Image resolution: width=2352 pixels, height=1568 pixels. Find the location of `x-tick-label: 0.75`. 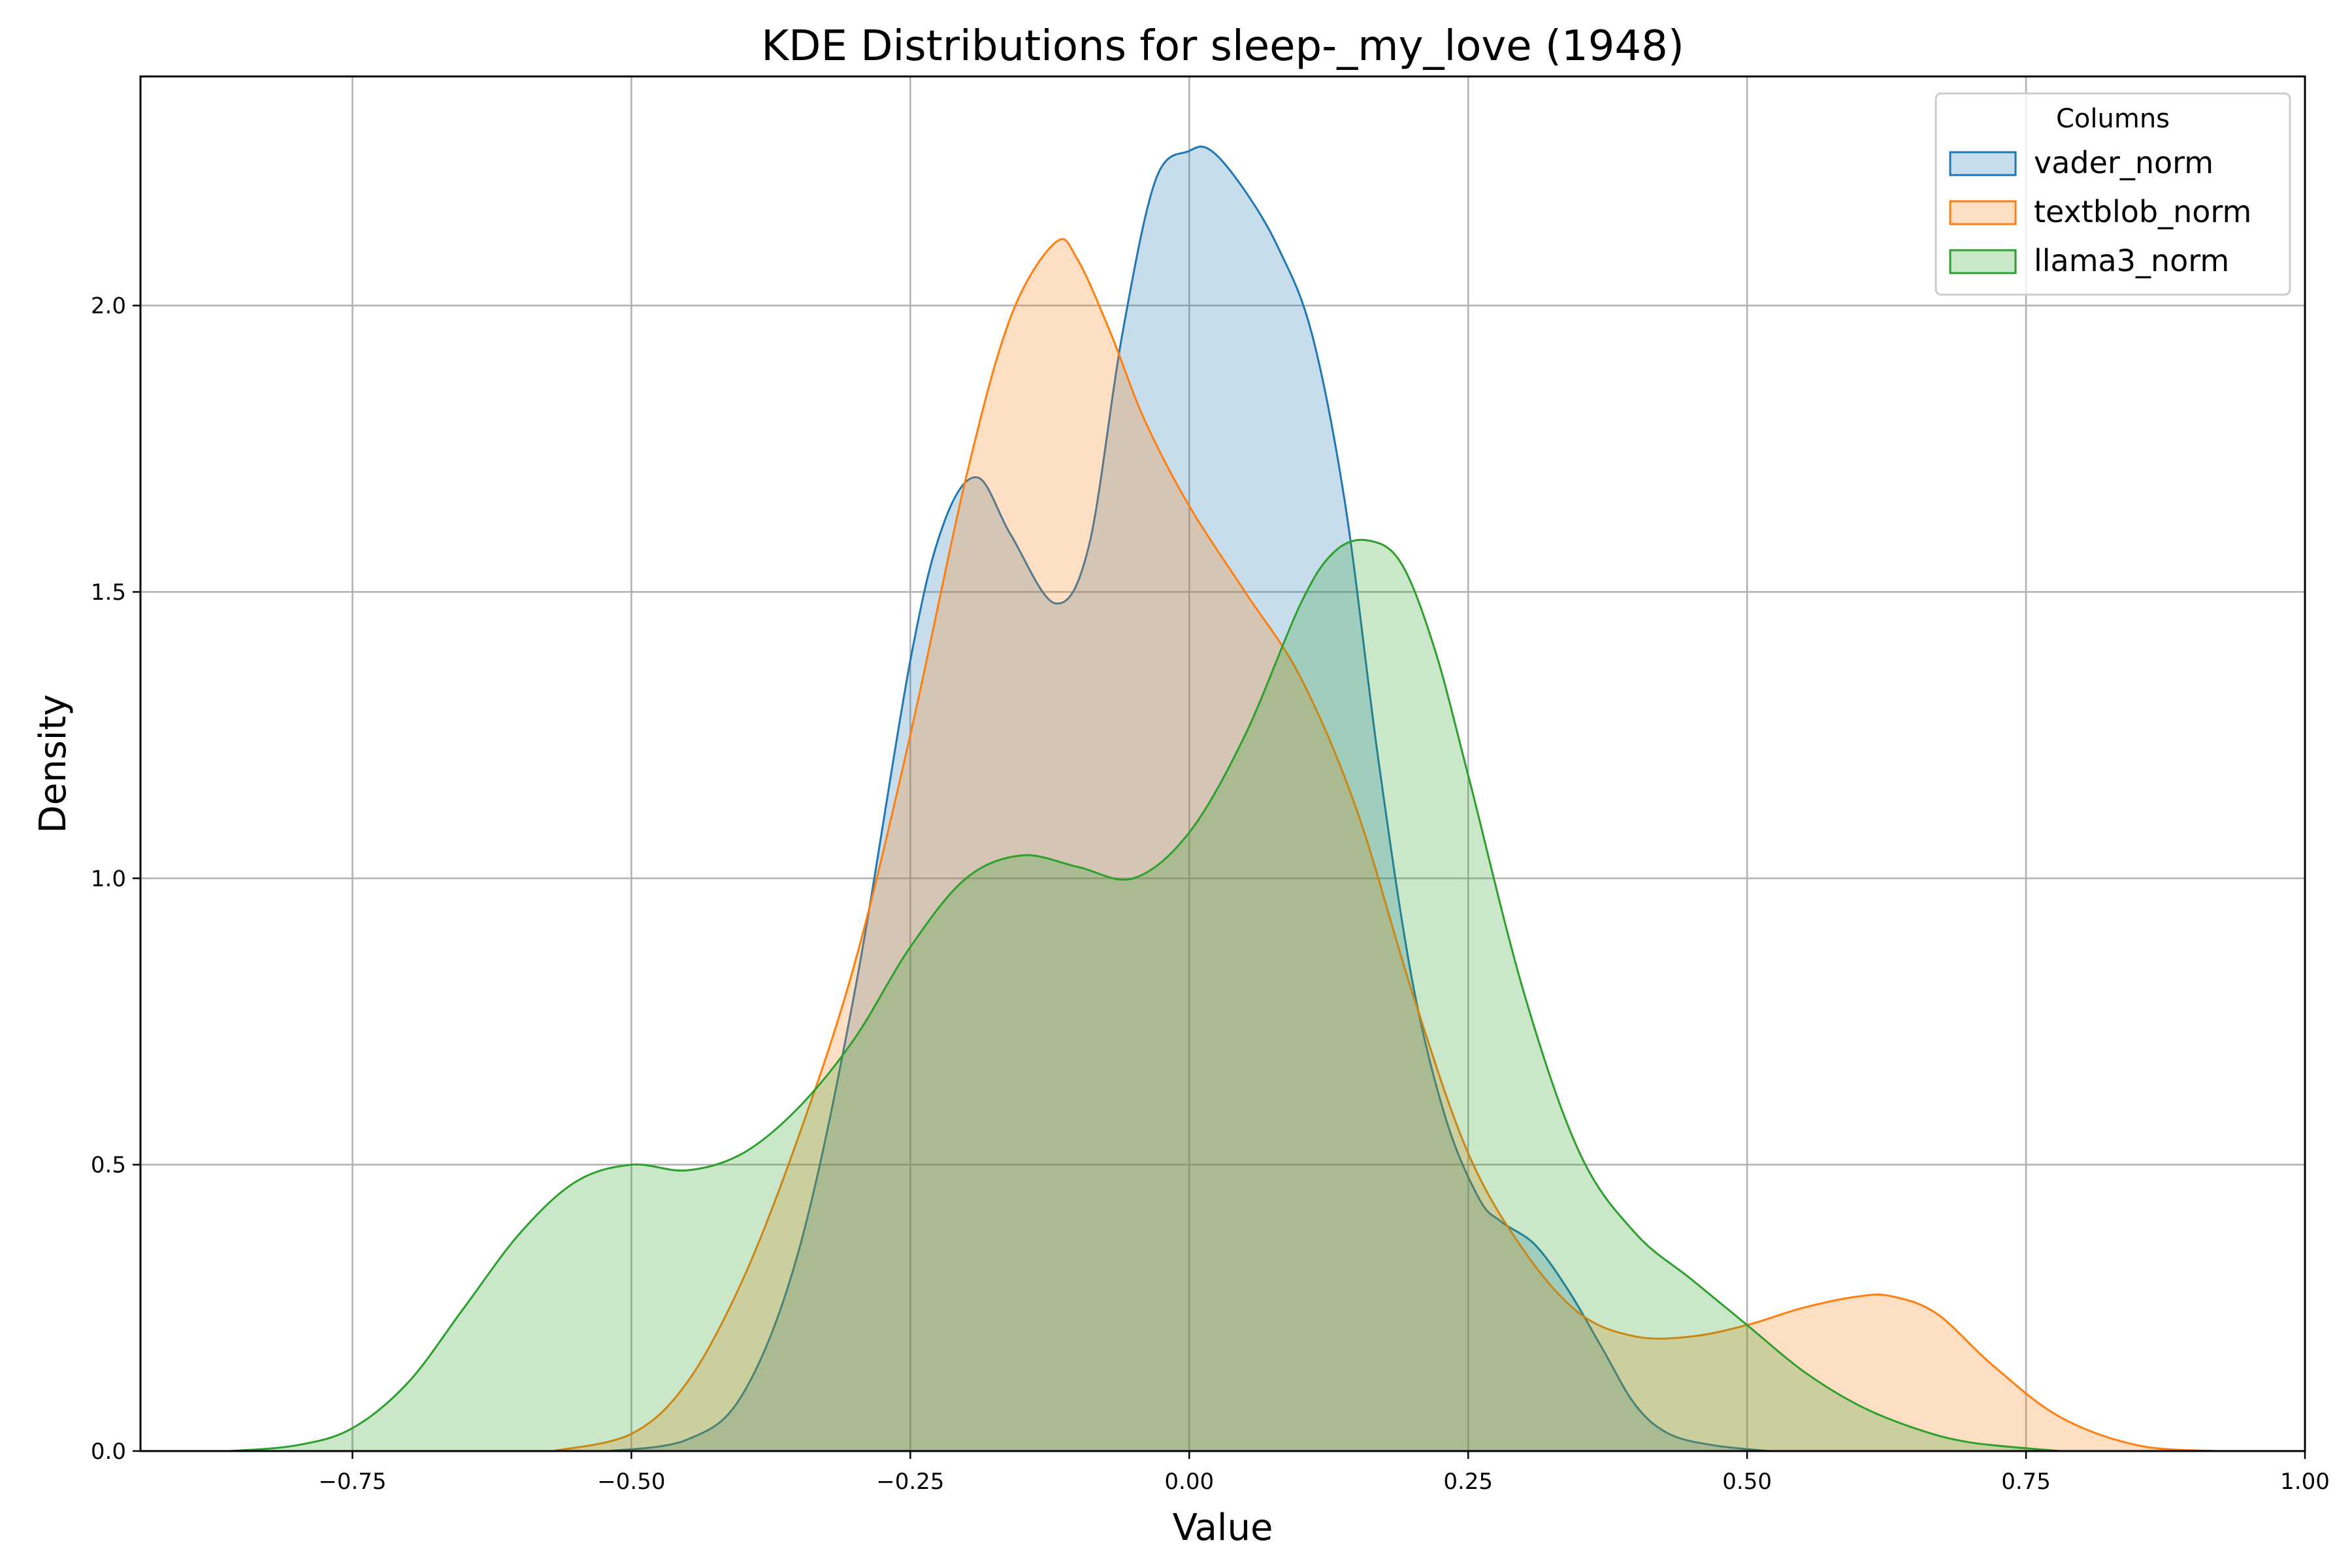

x-tick-label: 0.75 is located at coordinates (2026, 1482).